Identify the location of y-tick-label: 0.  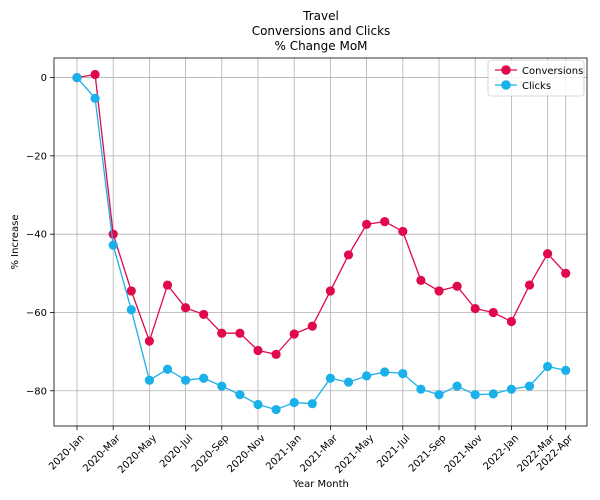
(44, 78).